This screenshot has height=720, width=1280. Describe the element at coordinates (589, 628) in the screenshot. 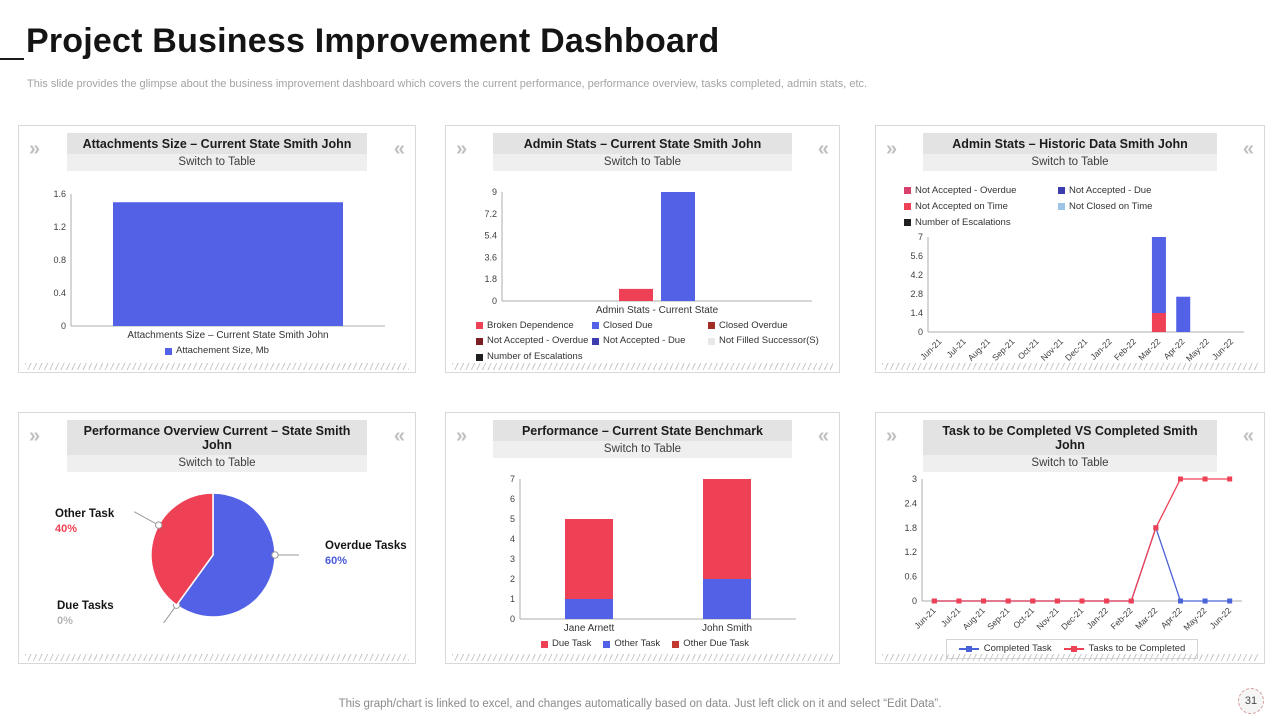

I see `svg-text: Jane Arnett` at that location.